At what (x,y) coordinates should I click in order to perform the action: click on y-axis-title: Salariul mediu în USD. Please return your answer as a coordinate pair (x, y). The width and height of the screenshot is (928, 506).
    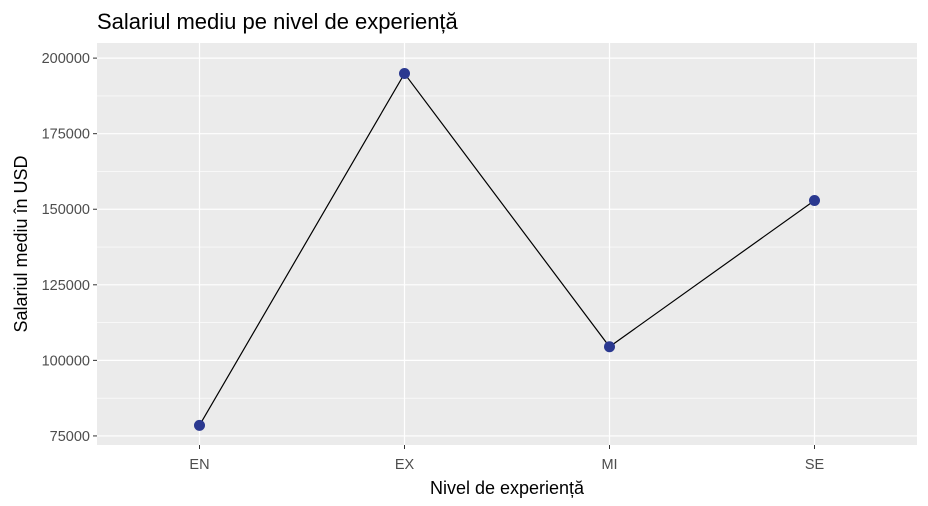
    Looking at the image, I should click on (21, 243).